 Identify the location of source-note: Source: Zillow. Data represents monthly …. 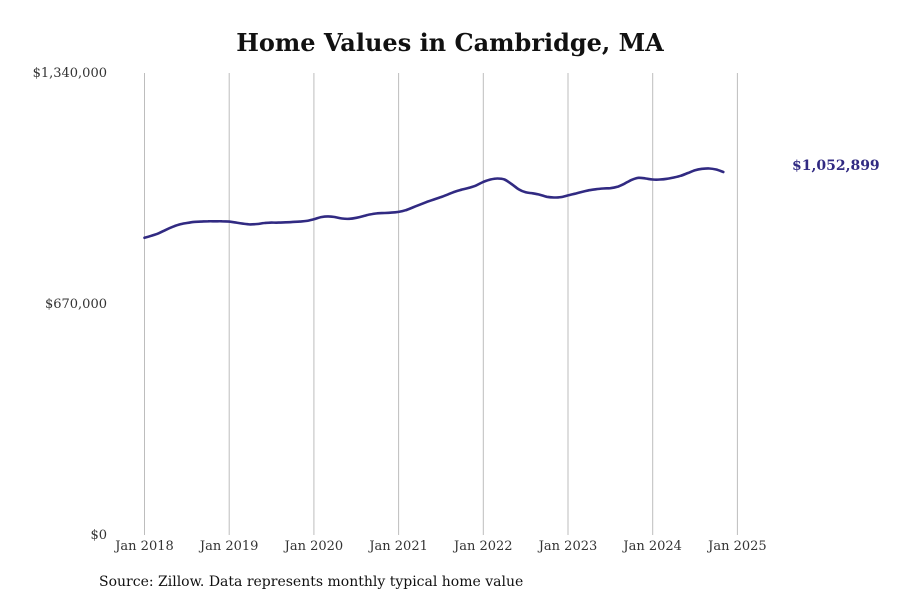
(311, 582).